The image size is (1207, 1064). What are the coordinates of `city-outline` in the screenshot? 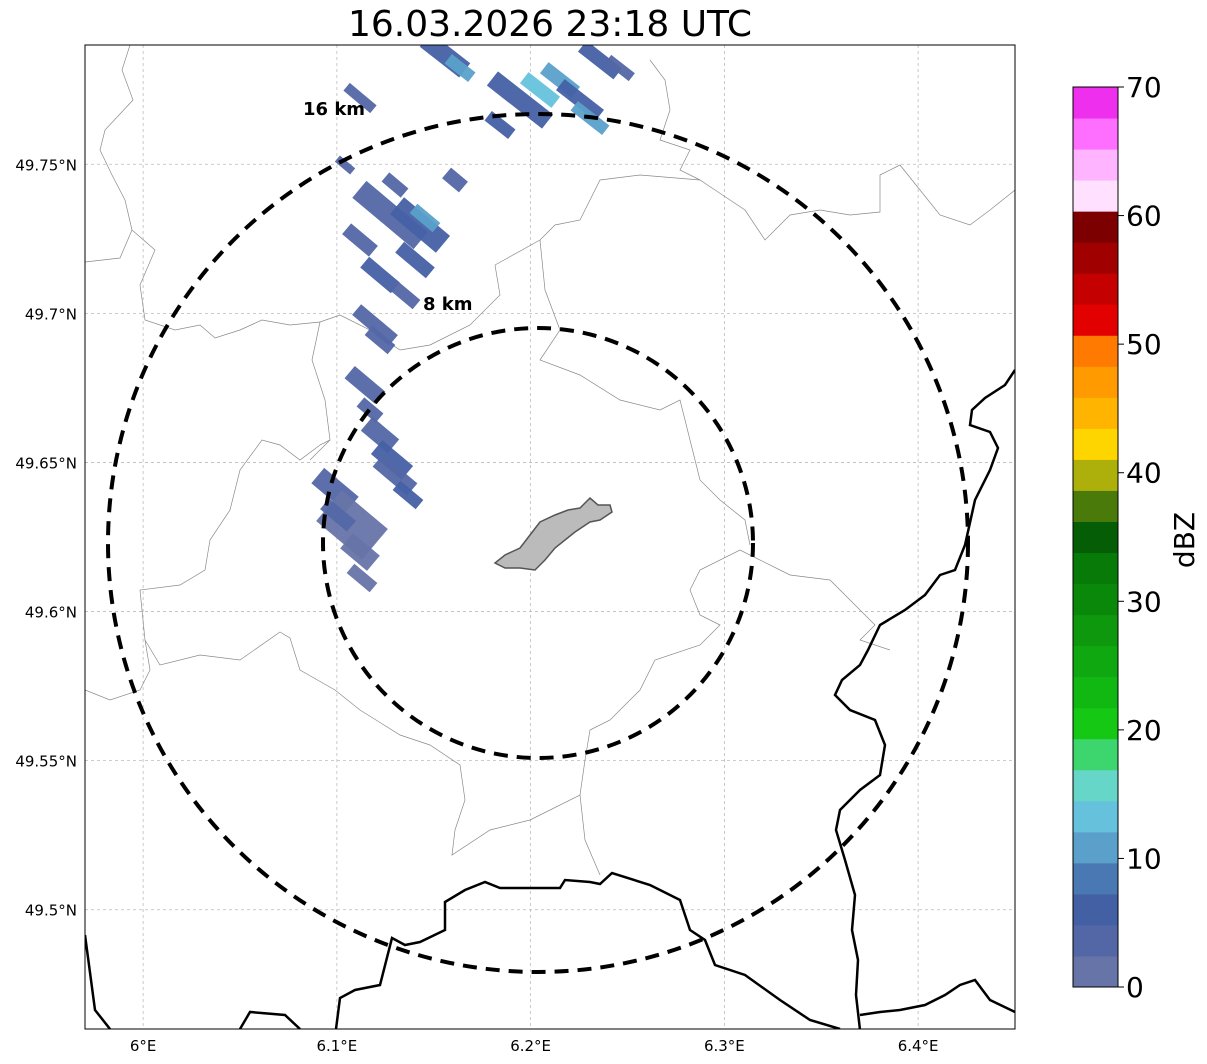 It's located at (553, 533).